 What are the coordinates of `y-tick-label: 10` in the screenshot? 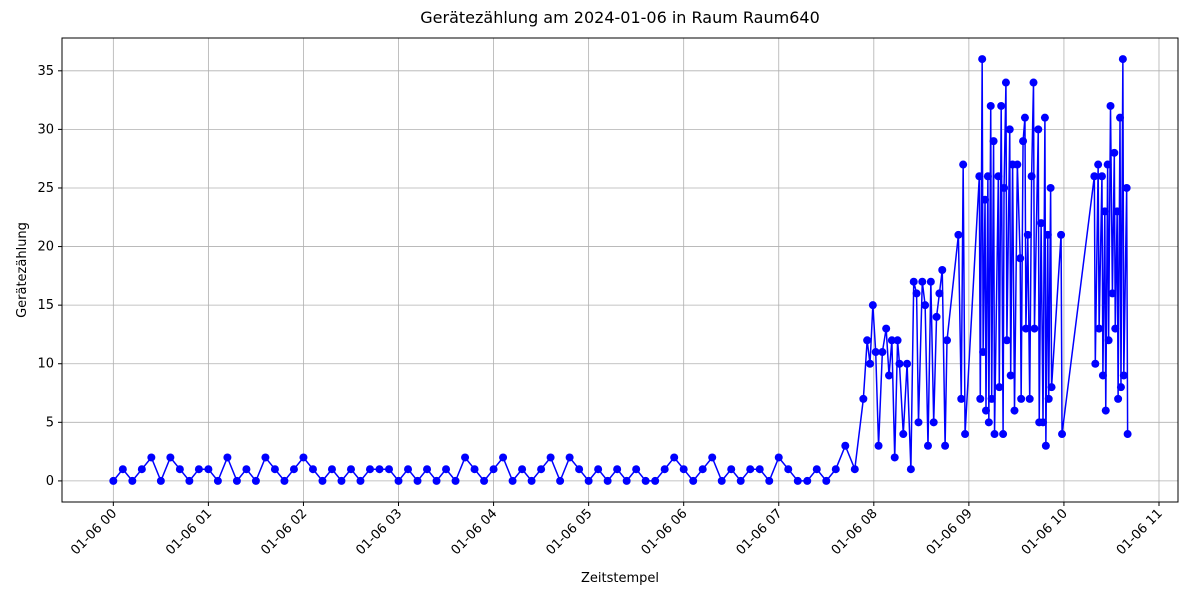 It's located at (45, 364).